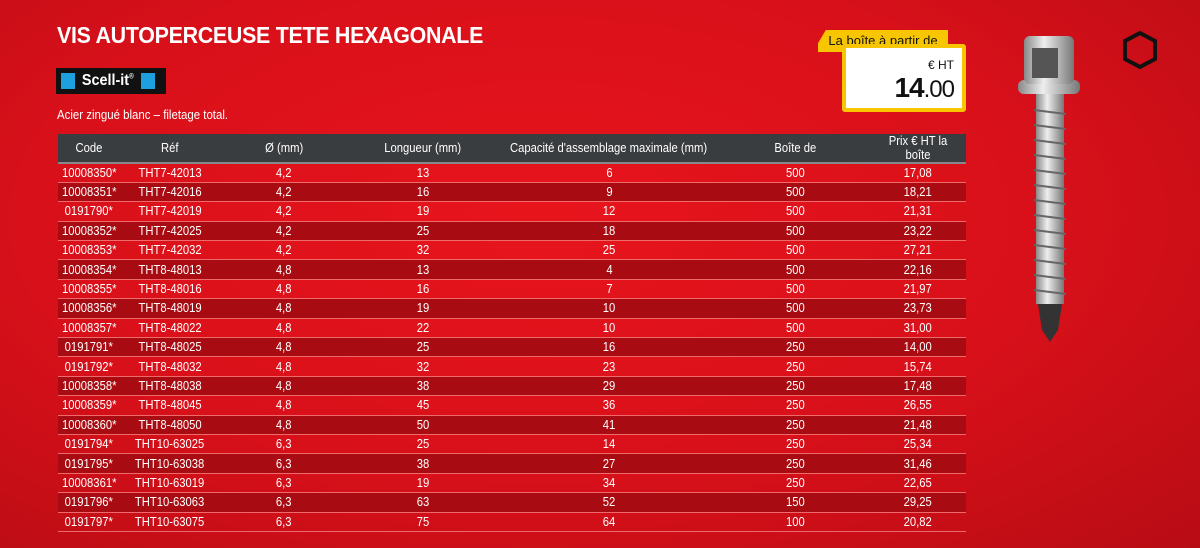  What do you see at coordinates (89, 386) in the screenshot?
I see `table-cell: 10008358*` at bounding box center [89, 386].